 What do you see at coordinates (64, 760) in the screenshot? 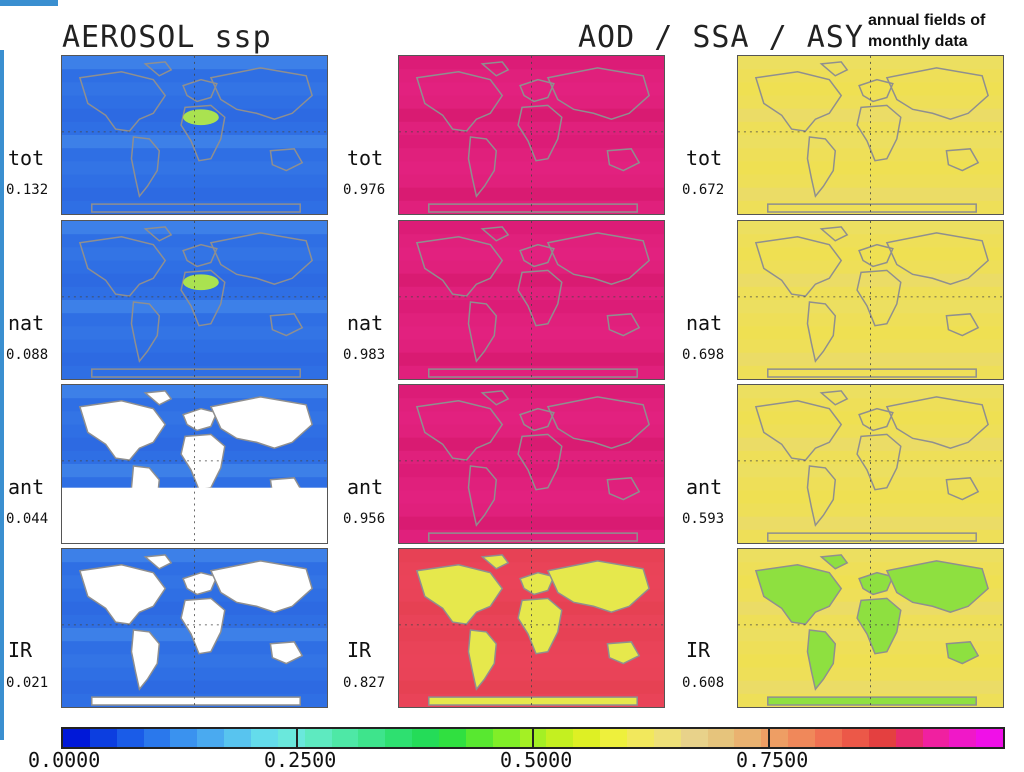
I see `colorbar-tick-label: 0.0000` at bounding box center [64, 760].